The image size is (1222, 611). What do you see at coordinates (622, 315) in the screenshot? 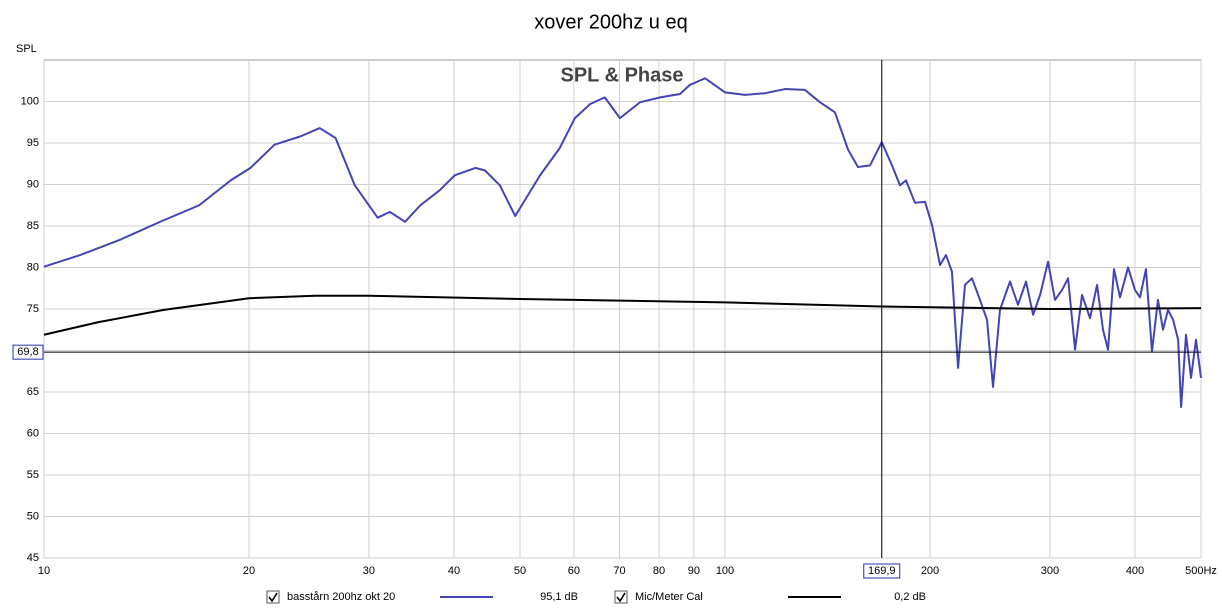
I see `series-line` at bounding box center [622, 315].